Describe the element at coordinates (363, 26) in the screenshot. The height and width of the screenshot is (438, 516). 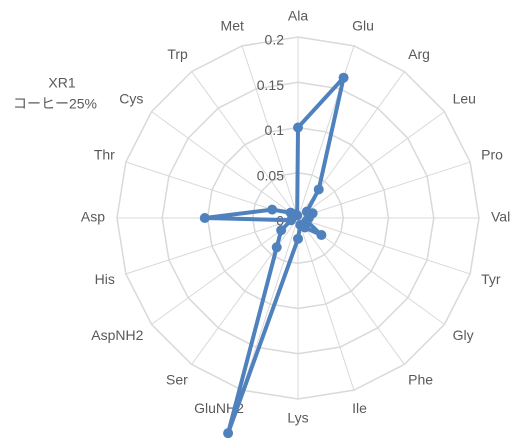
I see `category-label: Glu` at that location.